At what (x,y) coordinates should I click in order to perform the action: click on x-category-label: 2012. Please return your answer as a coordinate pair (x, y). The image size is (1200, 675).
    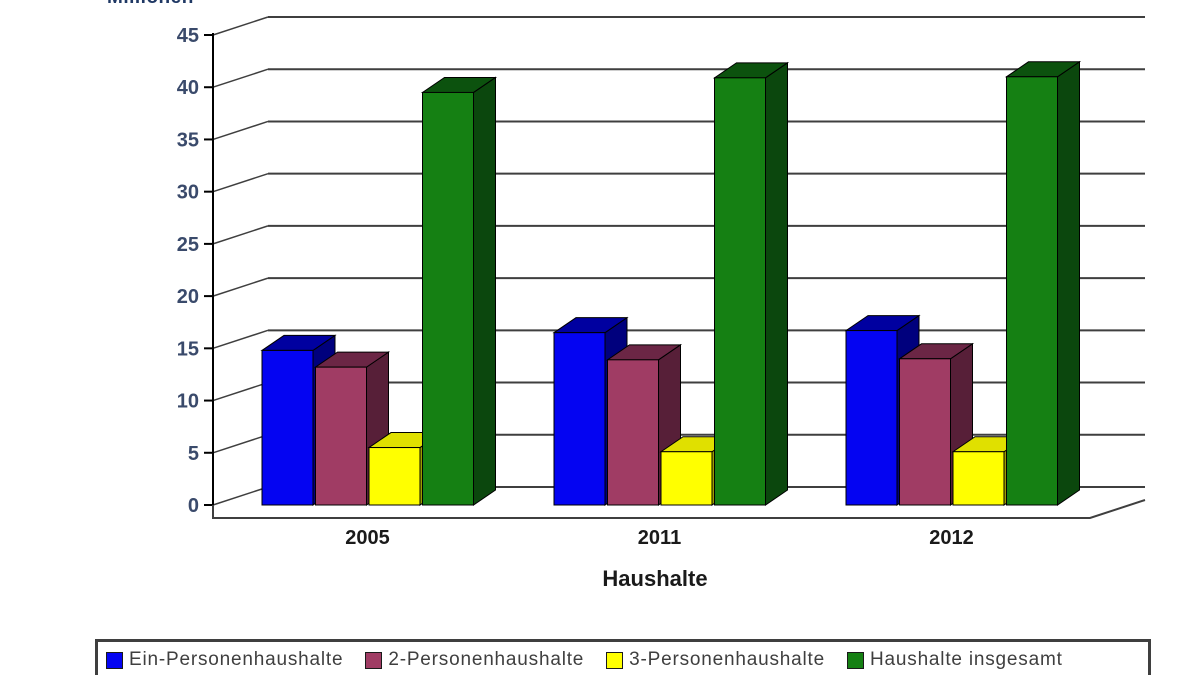
    Looking at the image, I should click on (951, 538).